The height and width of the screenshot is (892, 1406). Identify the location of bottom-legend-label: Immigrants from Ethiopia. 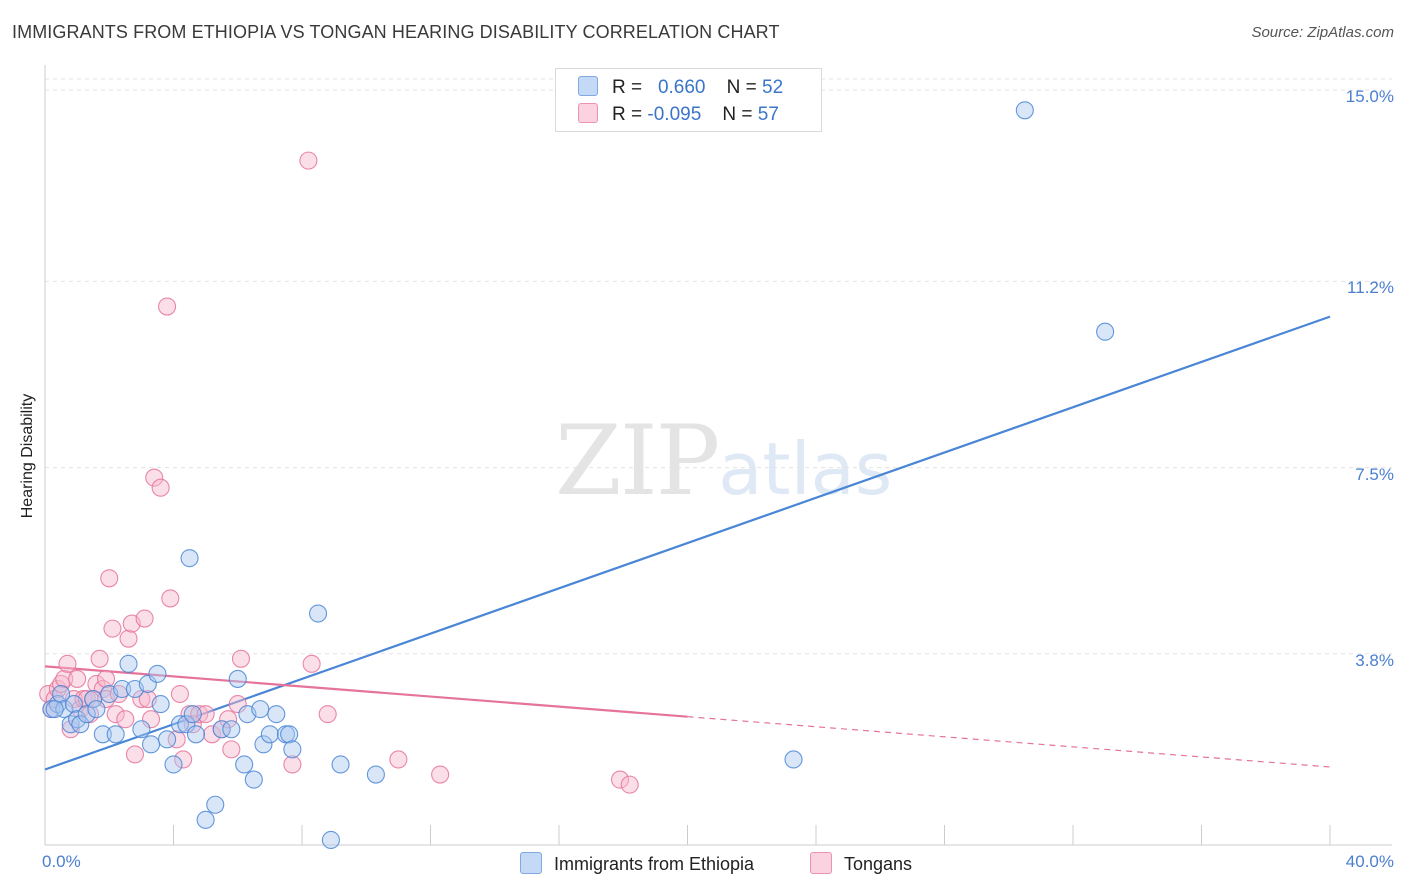
(654, 864).